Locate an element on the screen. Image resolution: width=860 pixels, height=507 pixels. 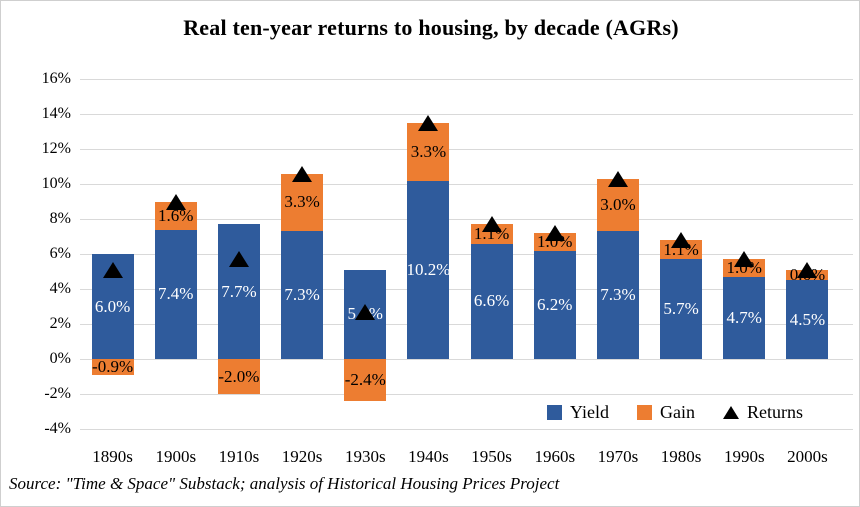
label-gain-1900s: 1.6% is located at coordinates (176, 215).